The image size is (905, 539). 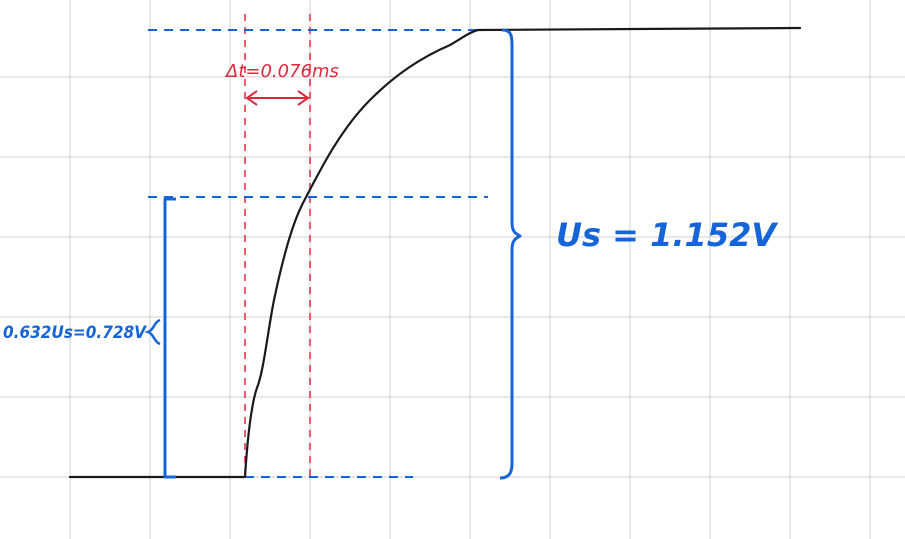 I want to click on us-label: Us = 1.152V, so click(x=667, y=235).